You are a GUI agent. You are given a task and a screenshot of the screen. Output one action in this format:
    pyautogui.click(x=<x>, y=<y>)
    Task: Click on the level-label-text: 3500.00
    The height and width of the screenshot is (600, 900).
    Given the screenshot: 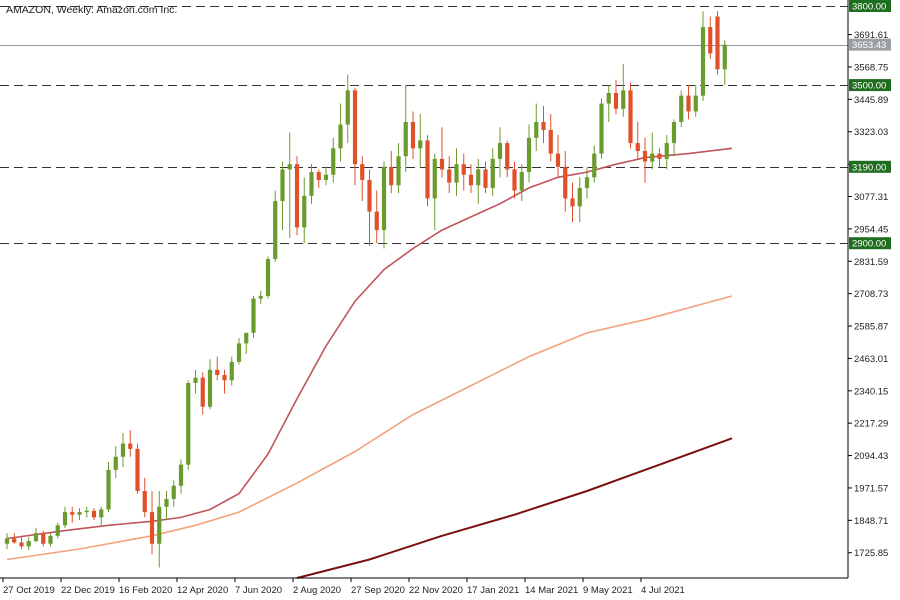 What is the action you would take?
    pyautogui.click(x=869, y=86)
    